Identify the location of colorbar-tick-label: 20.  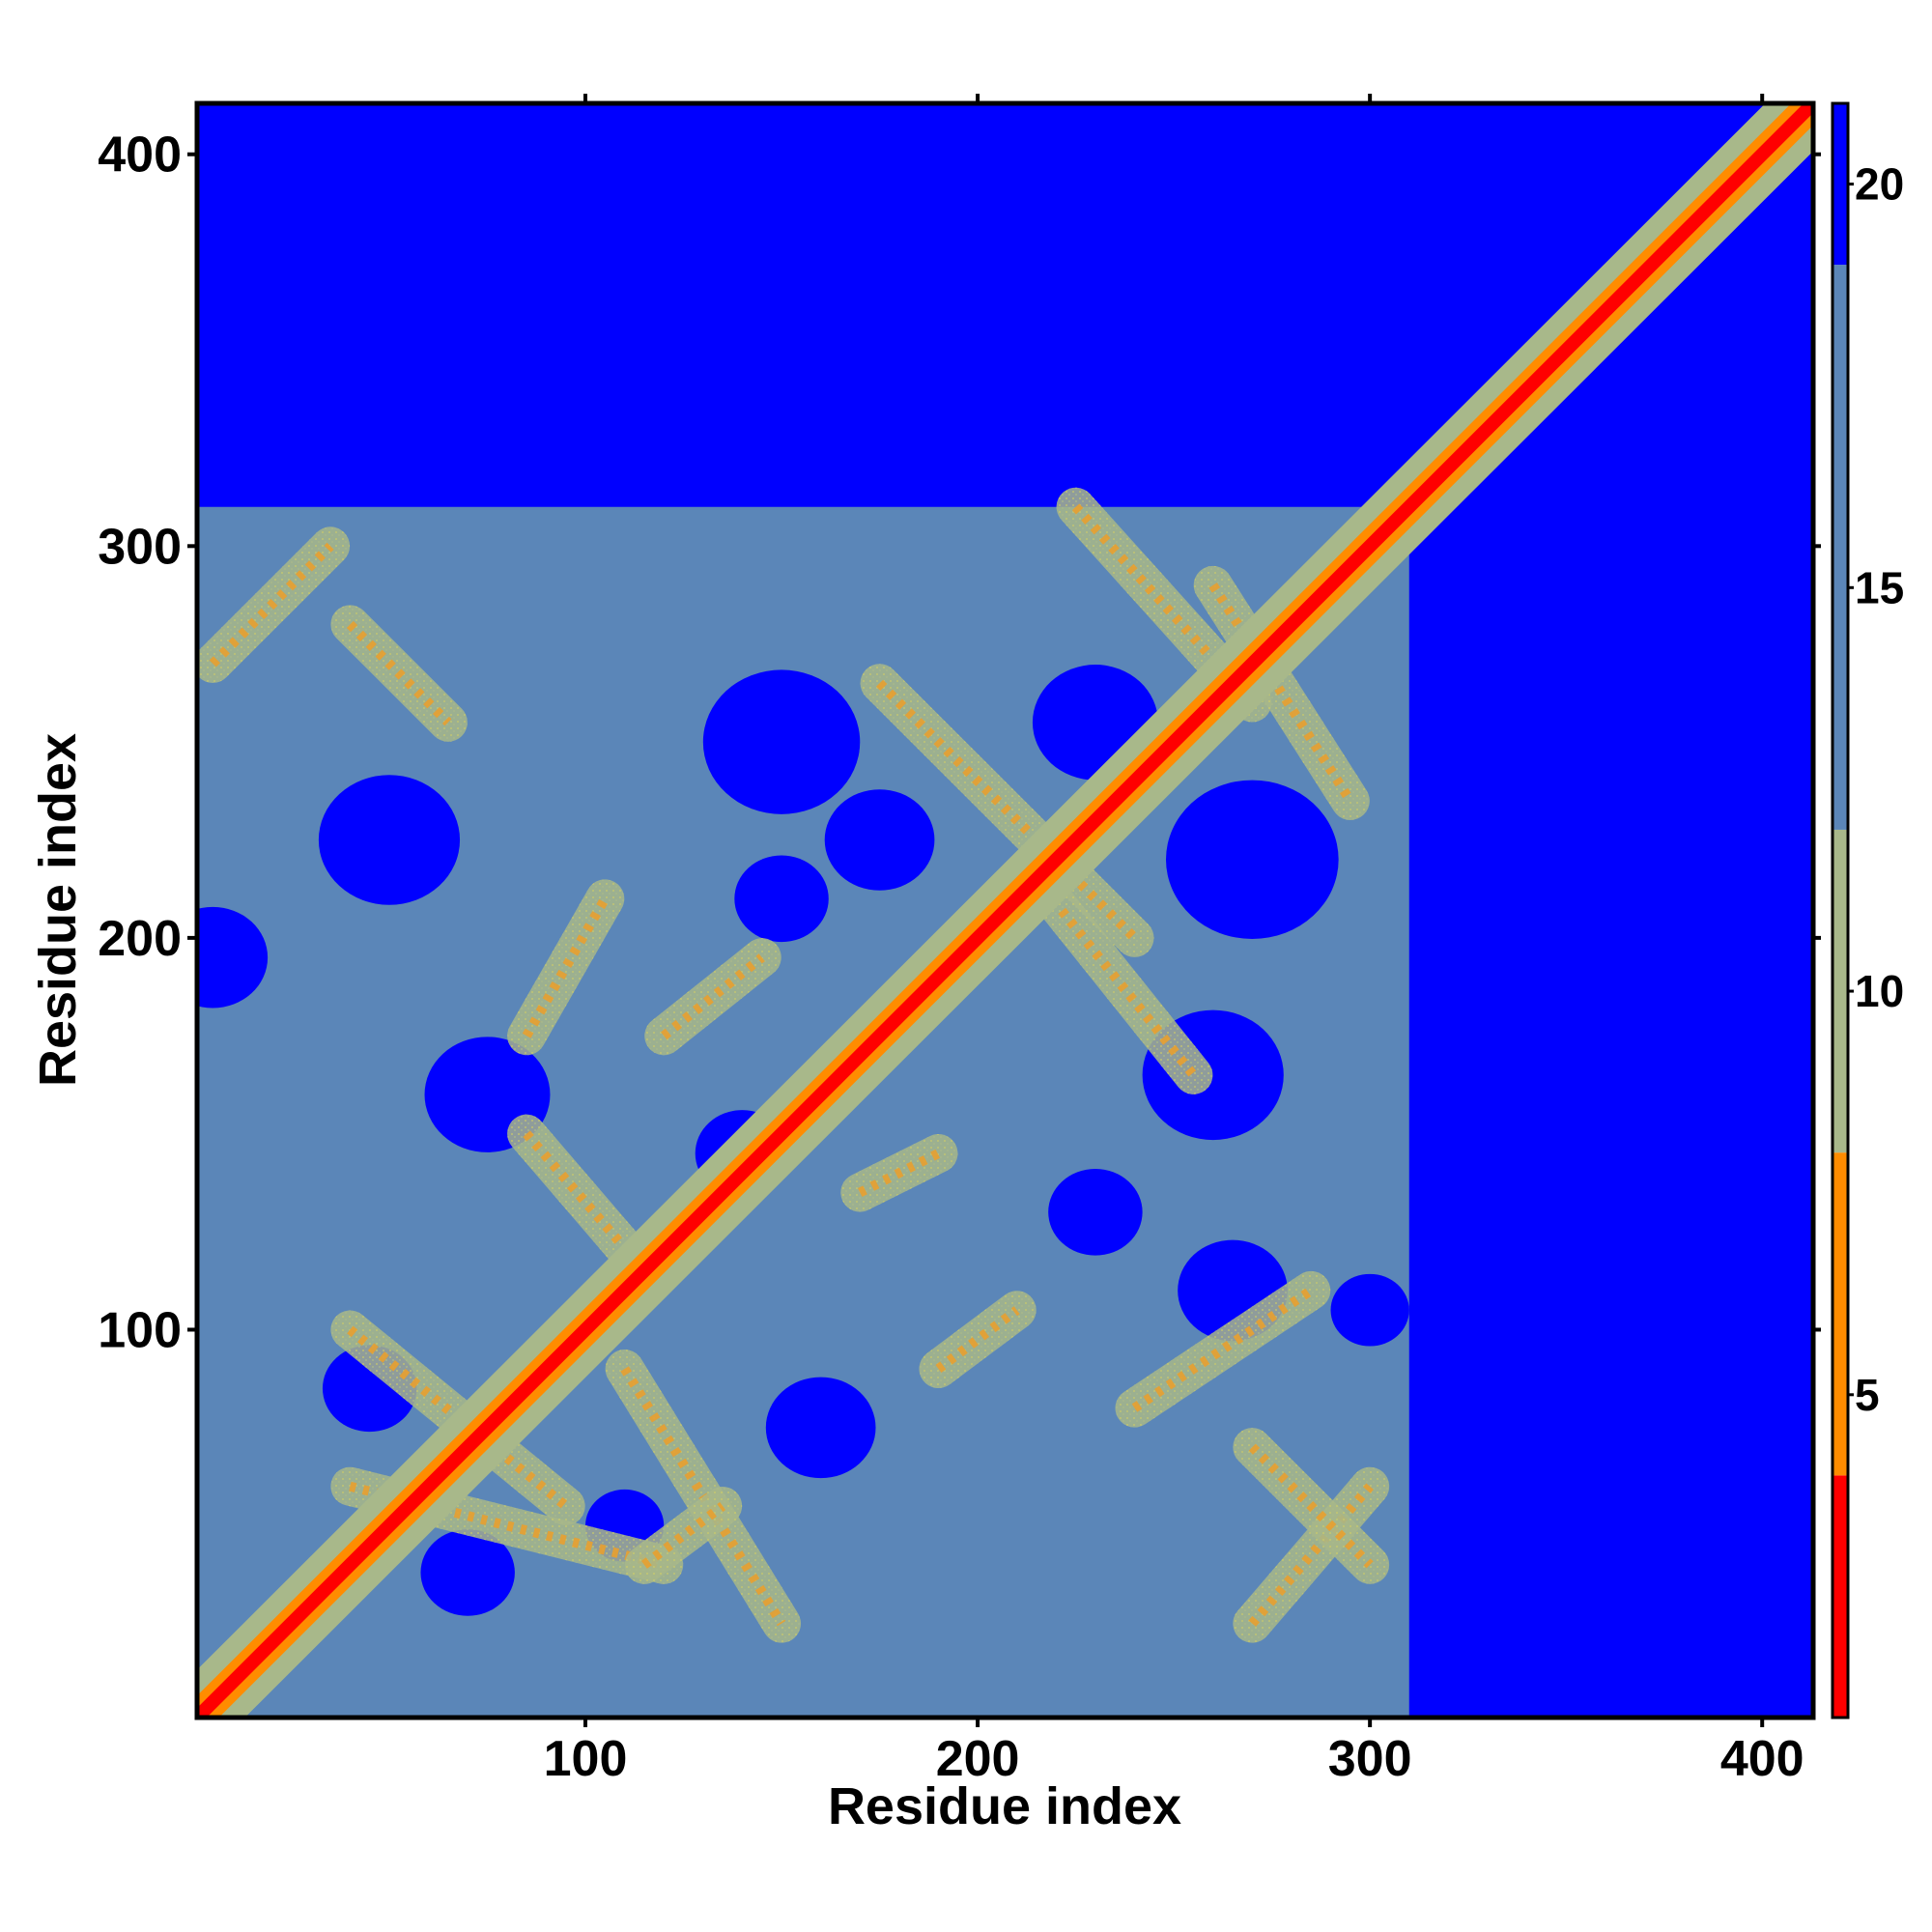
(1879, 184).